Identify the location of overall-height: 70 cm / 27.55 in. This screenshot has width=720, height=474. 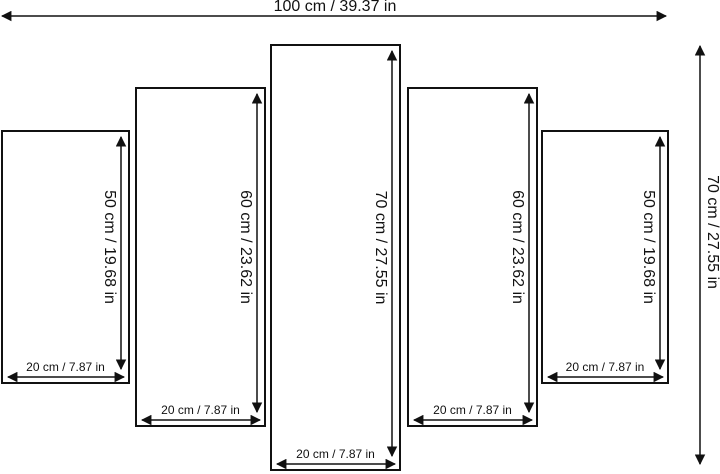
(712, 232).